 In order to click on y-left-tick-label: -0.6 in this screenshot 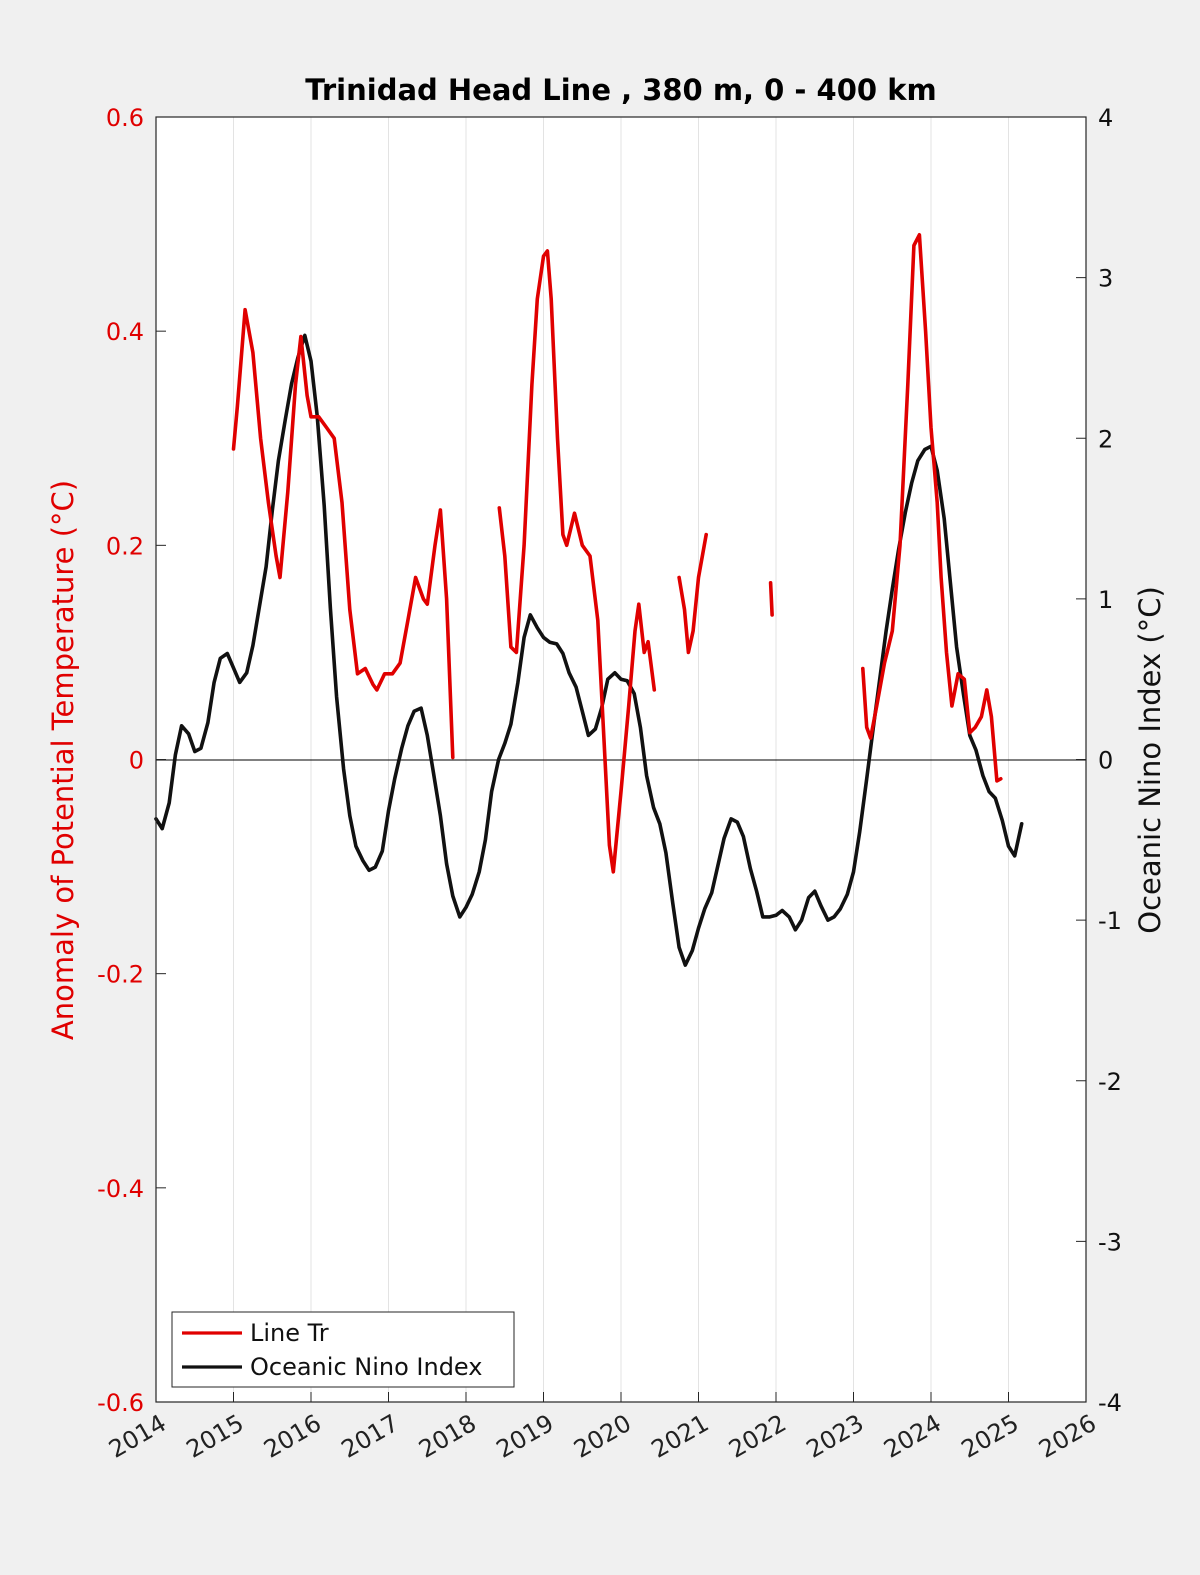, I will do `click(120, 1403)`.